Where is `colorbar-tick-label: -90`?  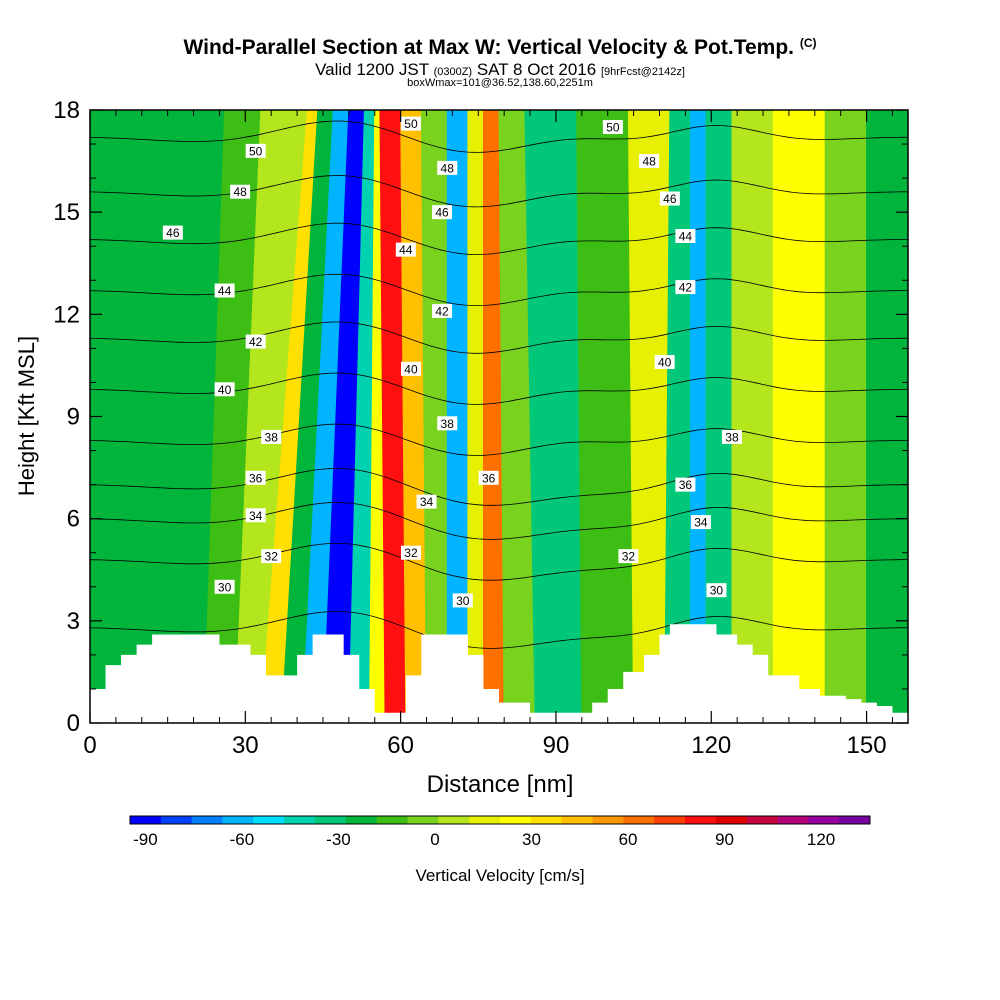
colorbar-tick-label: -90 is located at coordinates (145, 839).